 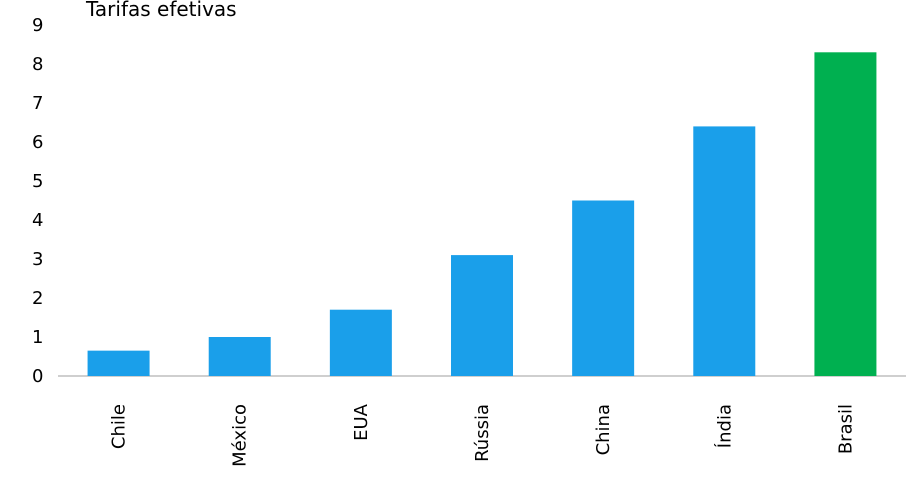 I want to click on bar-china, so click(x=603, y=288).